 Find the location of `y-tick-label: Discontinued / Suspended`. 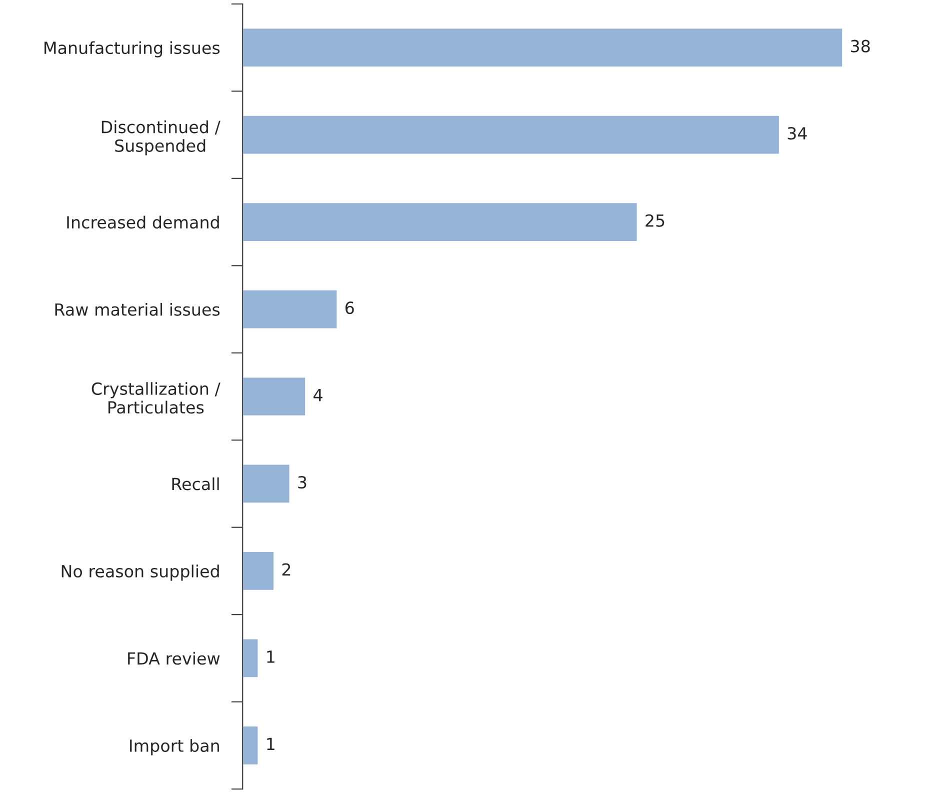

y-tick-label: Discontinued / Suspended is located at coordinates (161, 138).